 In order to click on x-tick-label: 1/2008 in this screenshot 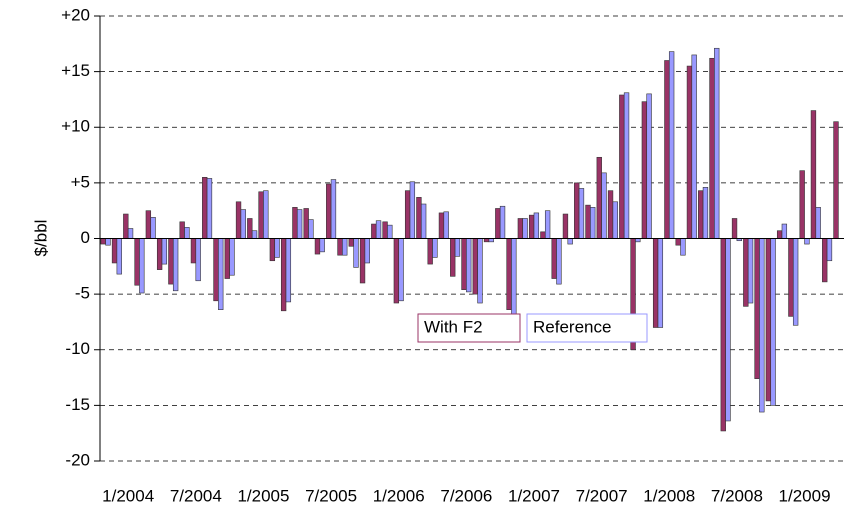, I will do `click(669, 495)`.